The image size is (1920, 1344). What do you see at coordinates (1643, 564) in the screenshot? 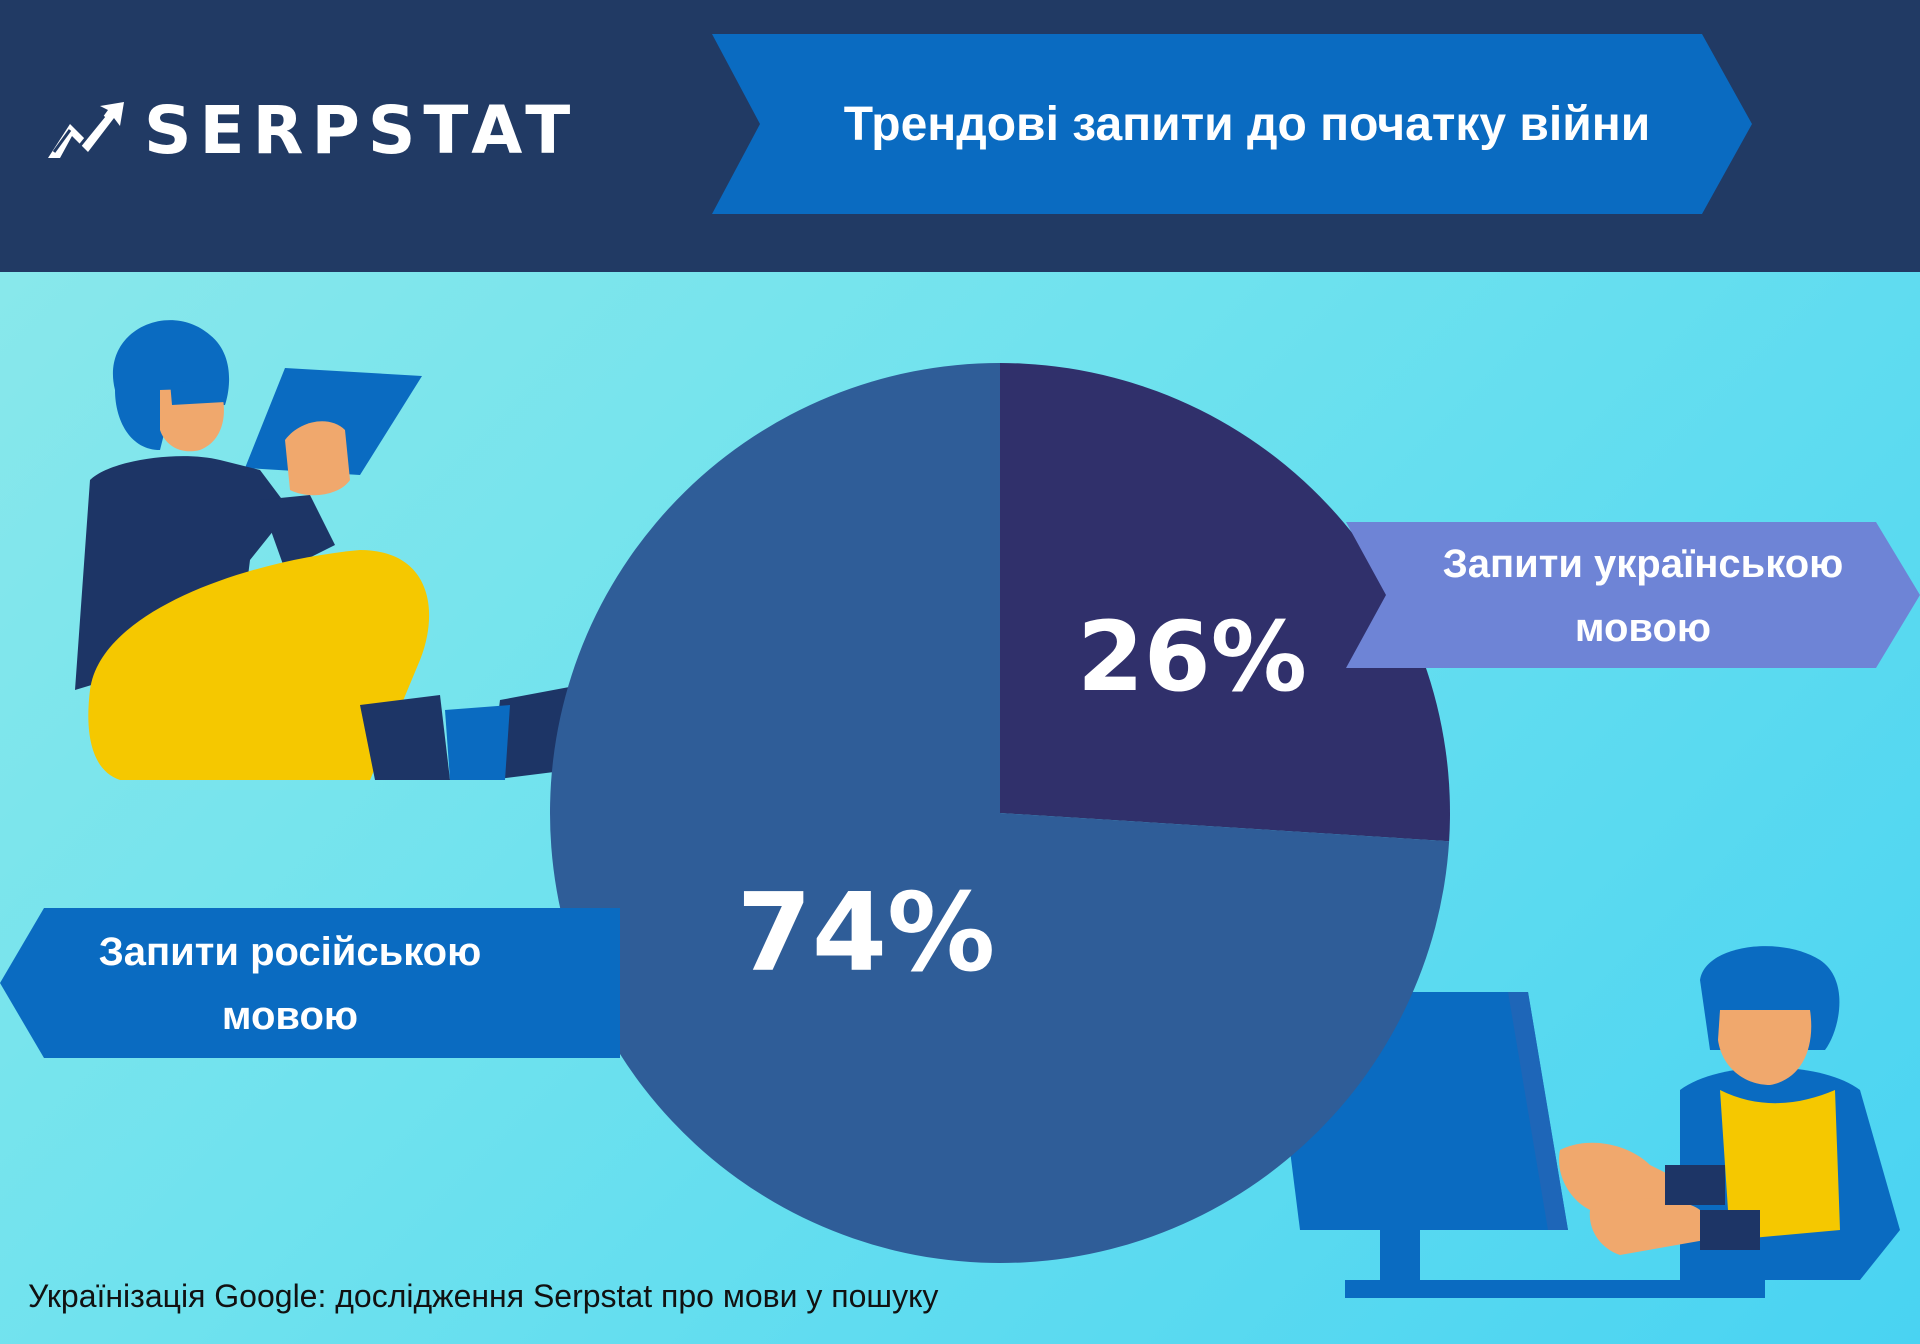
I see `label-ukrainian-line1: Запити українською` at bounding box center [1643, 564].